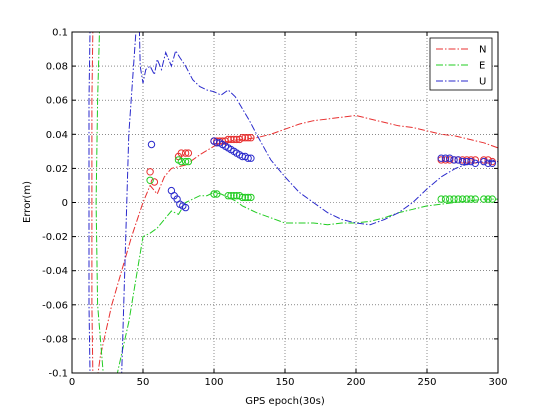 This screenshot has width=550, height=419. I want to click on y-tick-label: -0.08, so click(55, 339).